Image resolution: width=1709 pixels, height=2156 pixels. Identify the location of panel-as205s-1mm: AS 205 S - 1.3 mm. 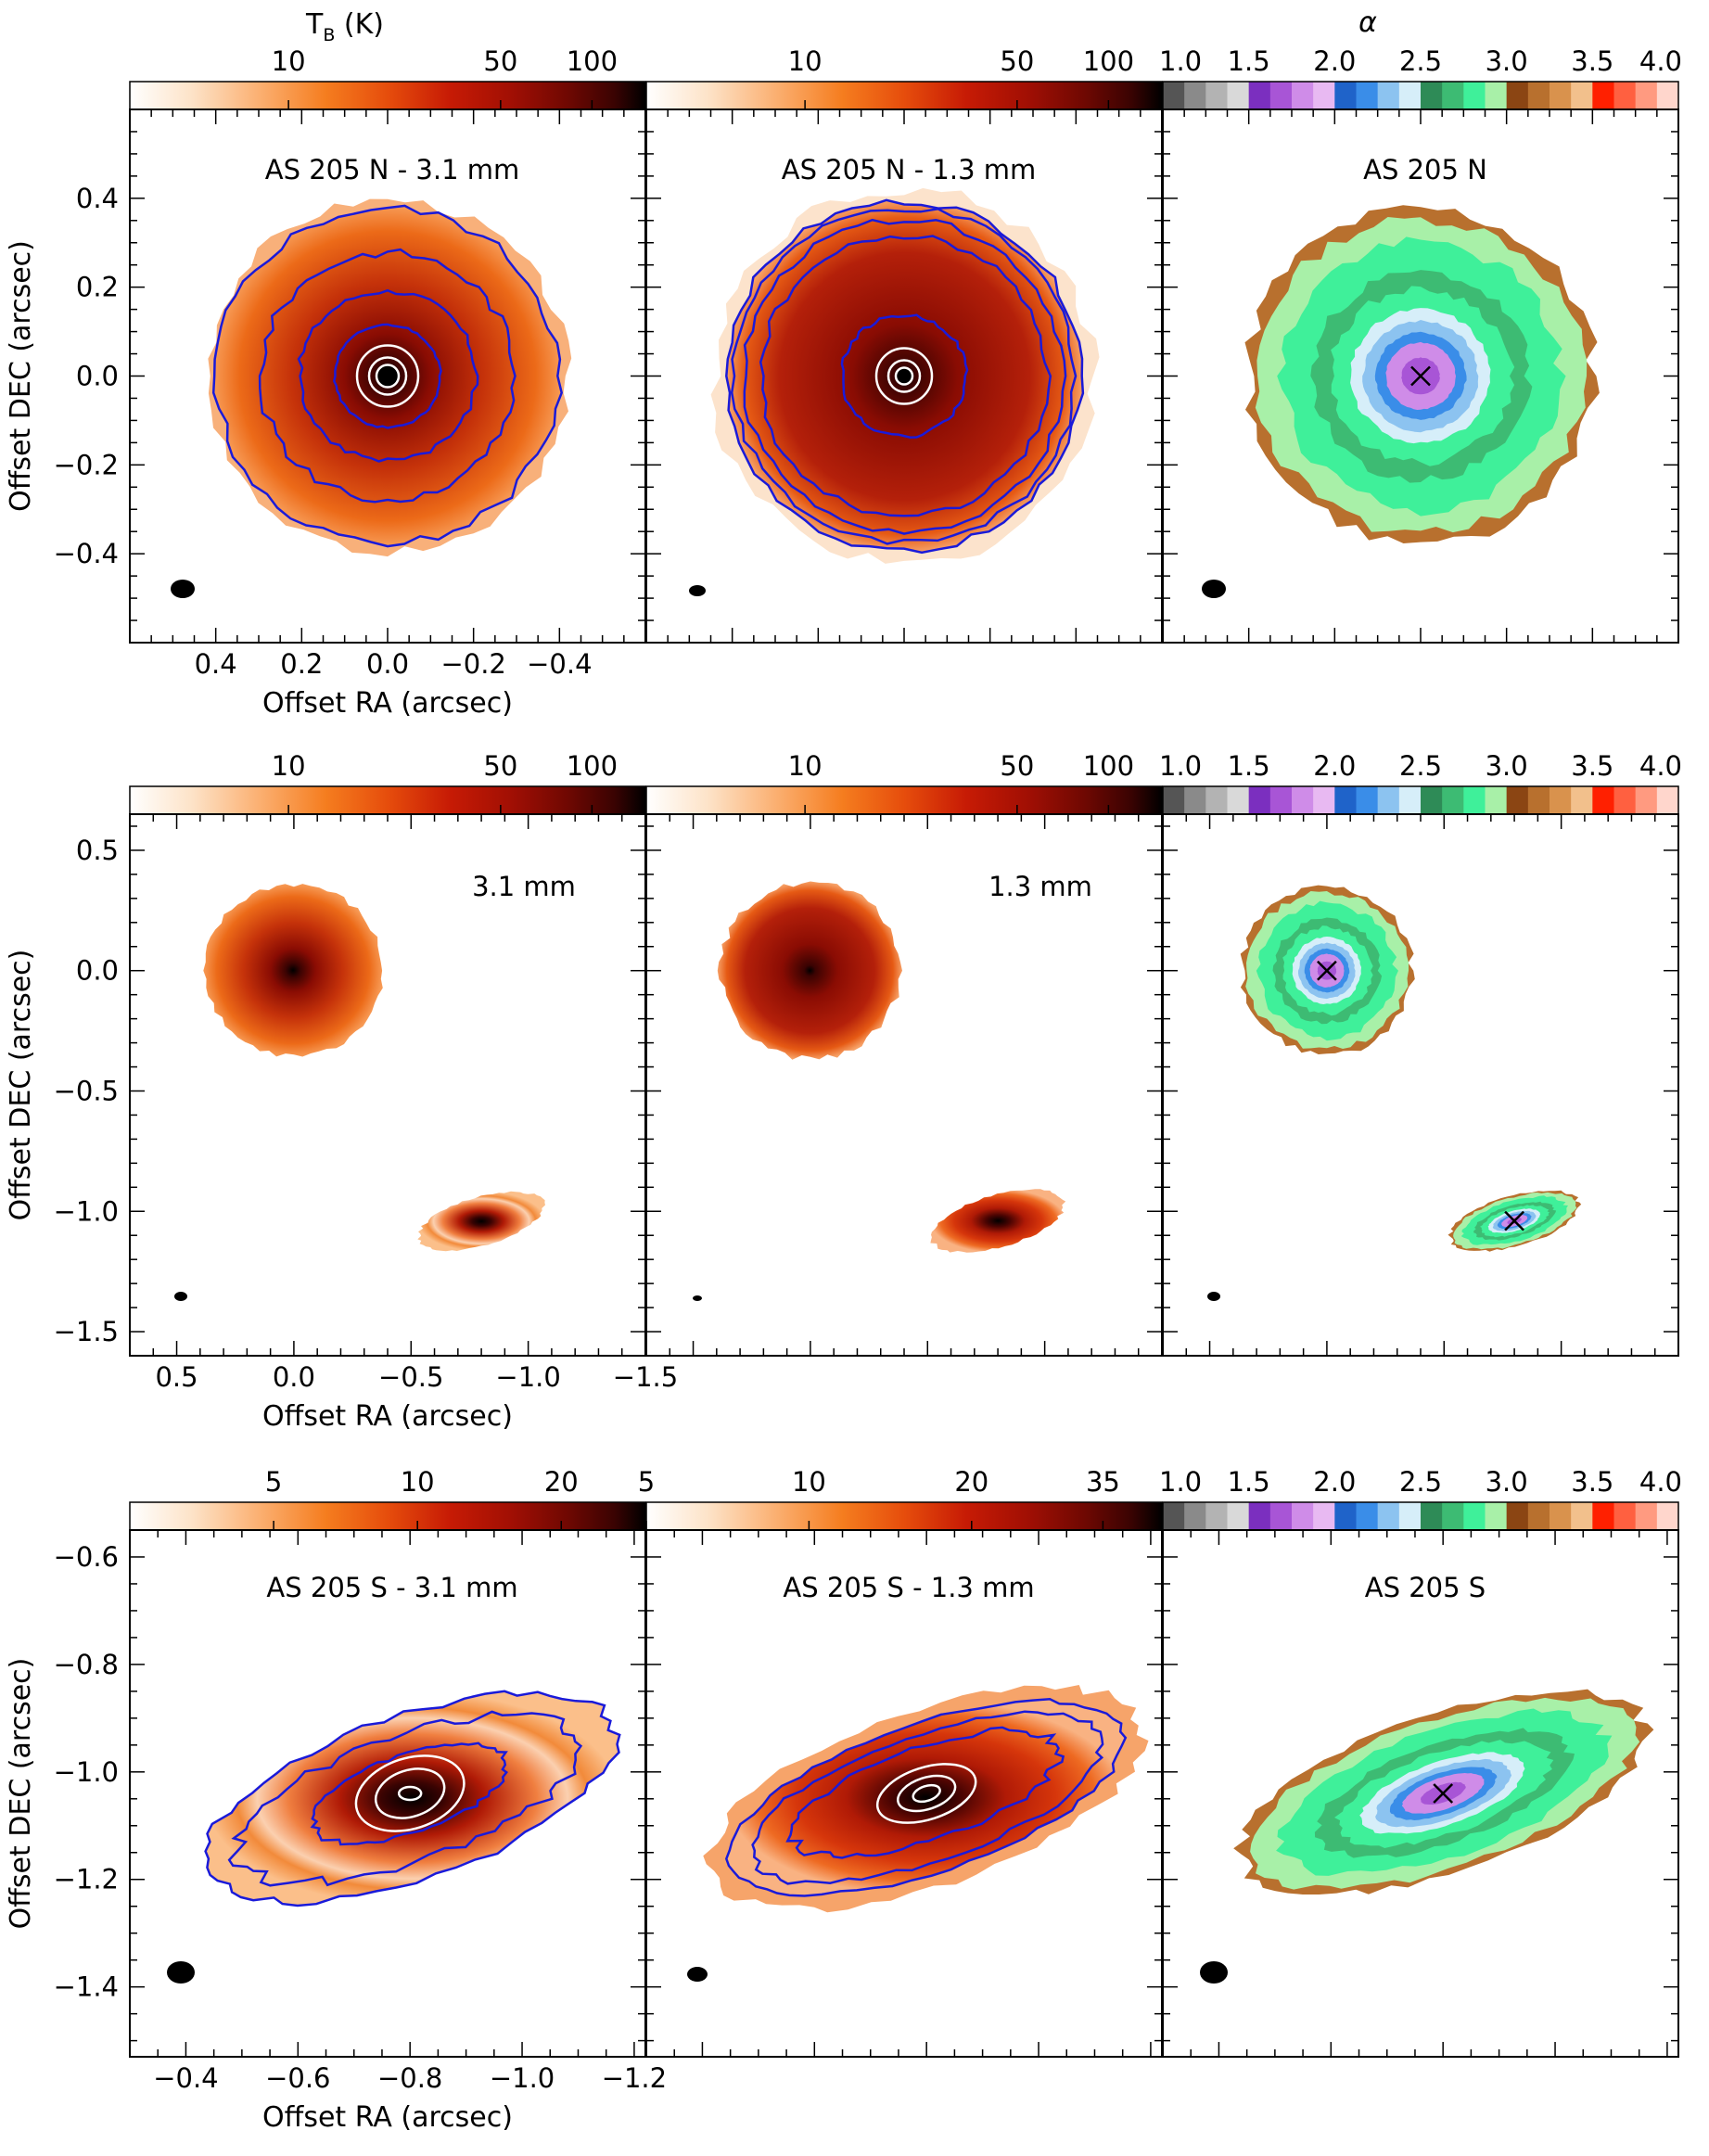
(904, 1794).